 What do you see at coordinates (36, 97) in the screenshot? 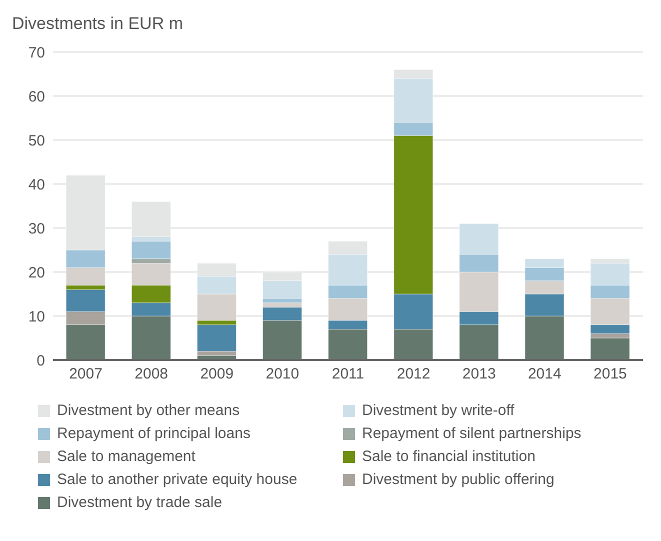
I see `y-tick-label: 60` at bounding box center [36, 97].